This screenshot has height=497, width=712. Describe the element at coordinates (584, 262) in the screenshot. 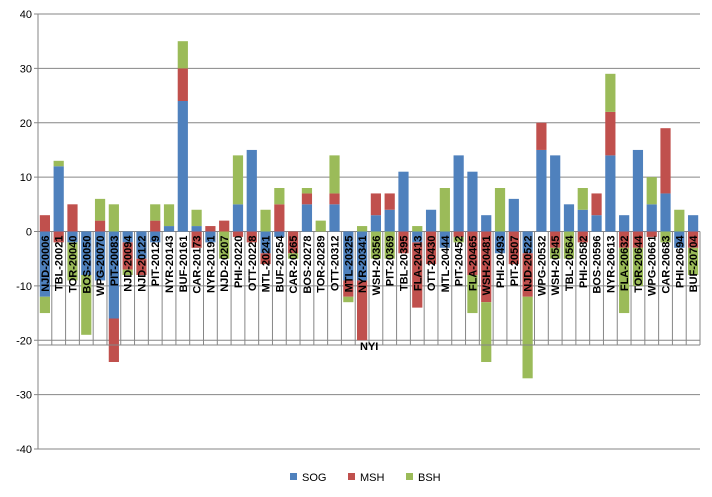

I see `category-label: PHI-20582` at that location.